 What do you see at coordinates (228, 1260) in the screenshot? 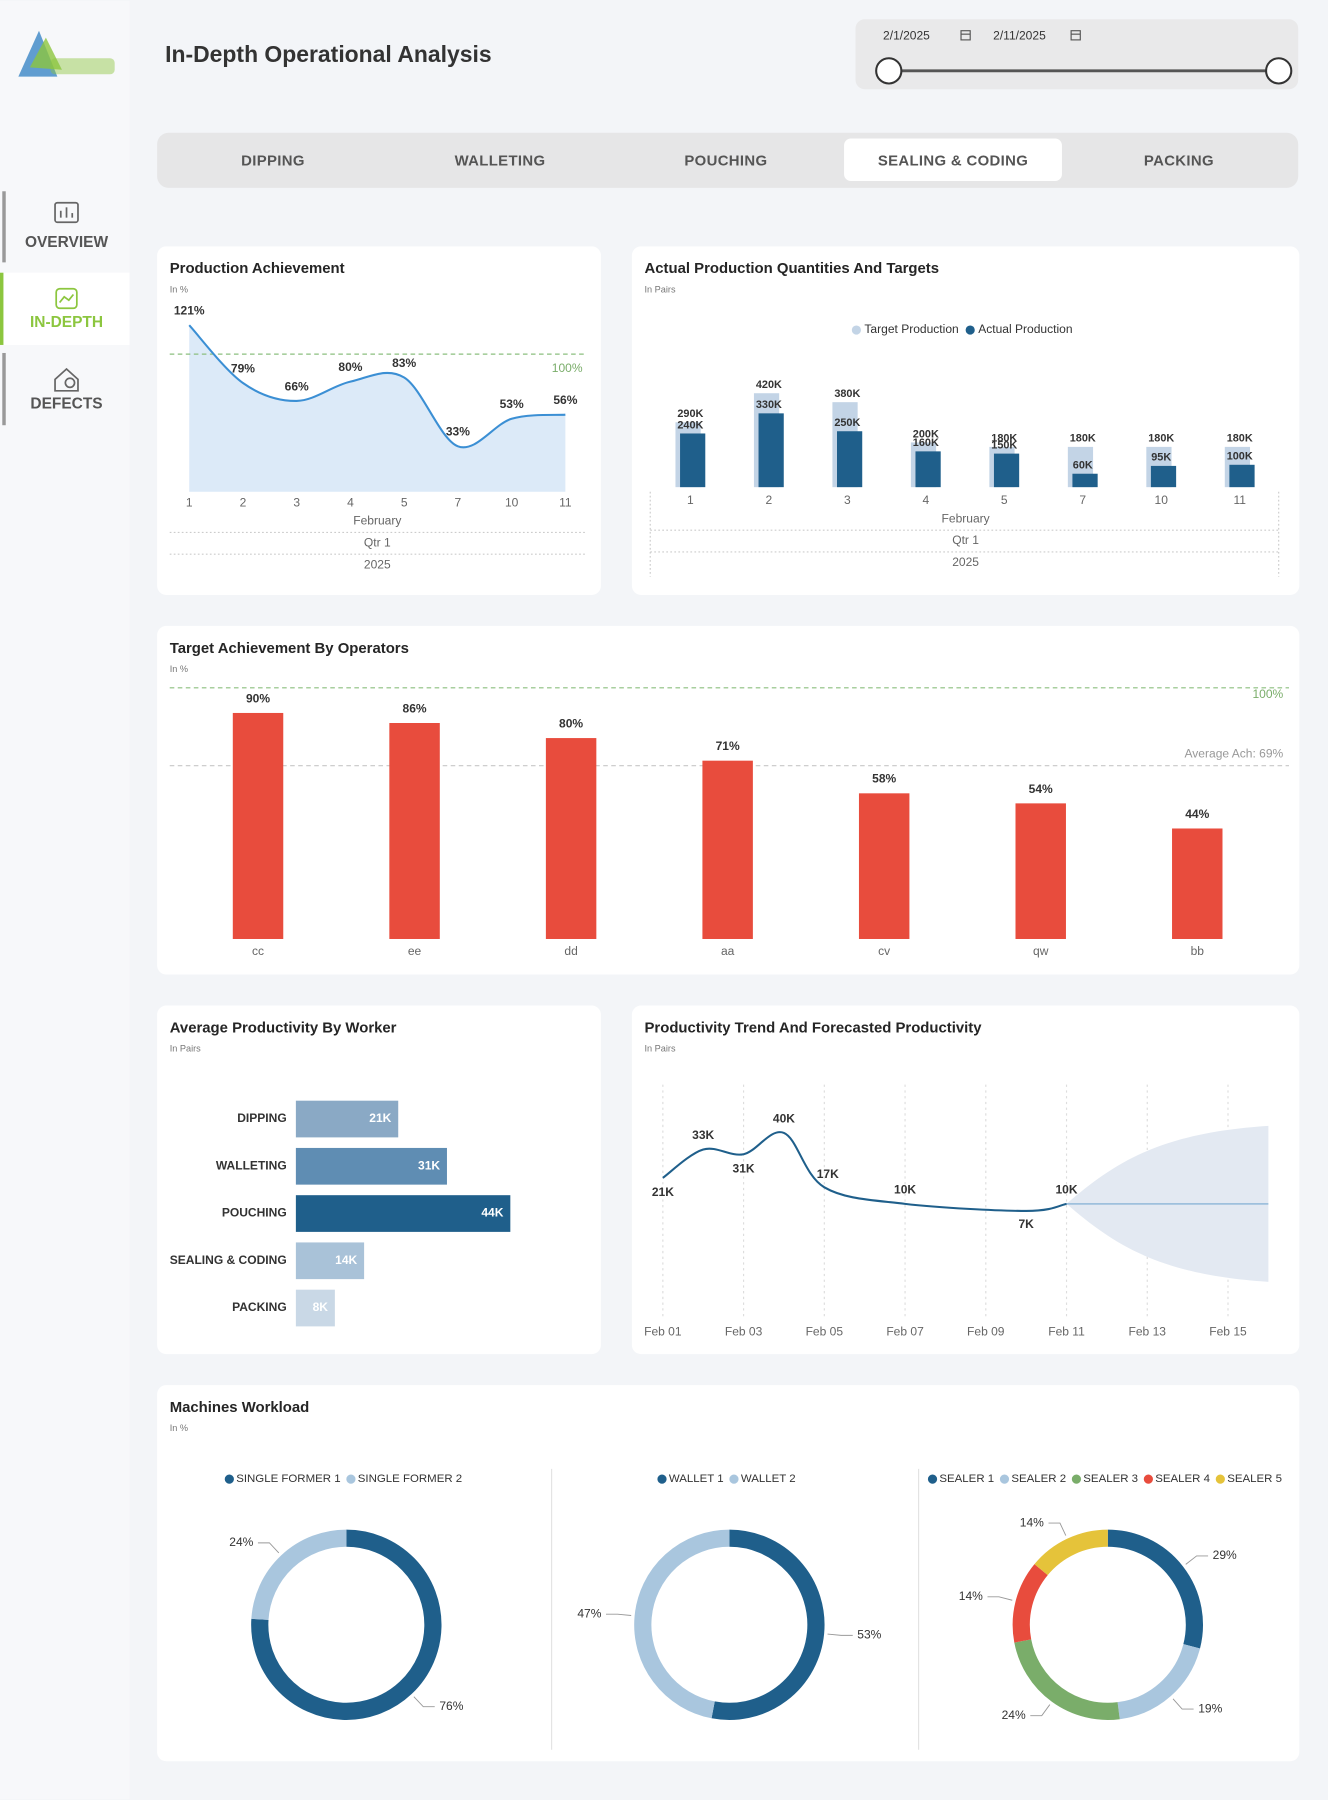
I see `y-tick-label: SEALING & CODING` at bounding box center [228, 1260].